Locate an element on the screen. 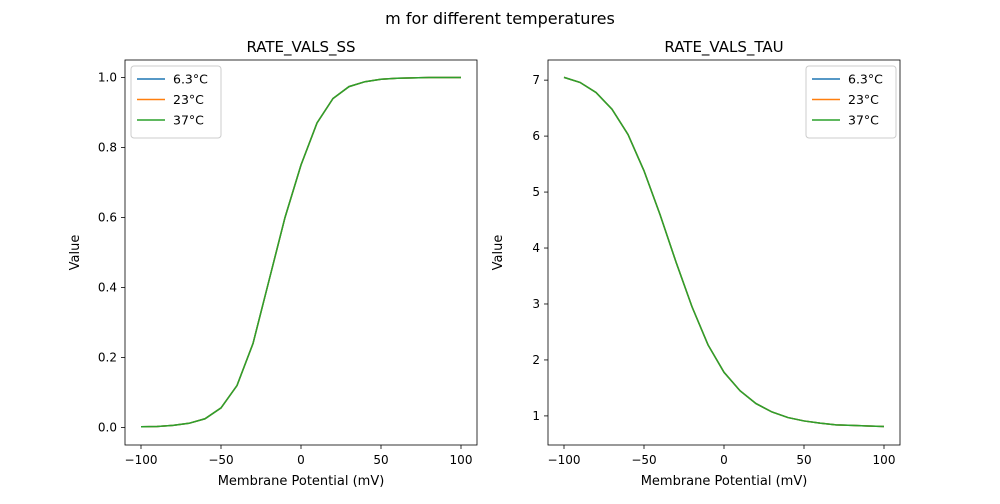 The height and width of the screenshot is (504, 1000). y-tick-label: 0.2 is located at coordinates (107, 358).